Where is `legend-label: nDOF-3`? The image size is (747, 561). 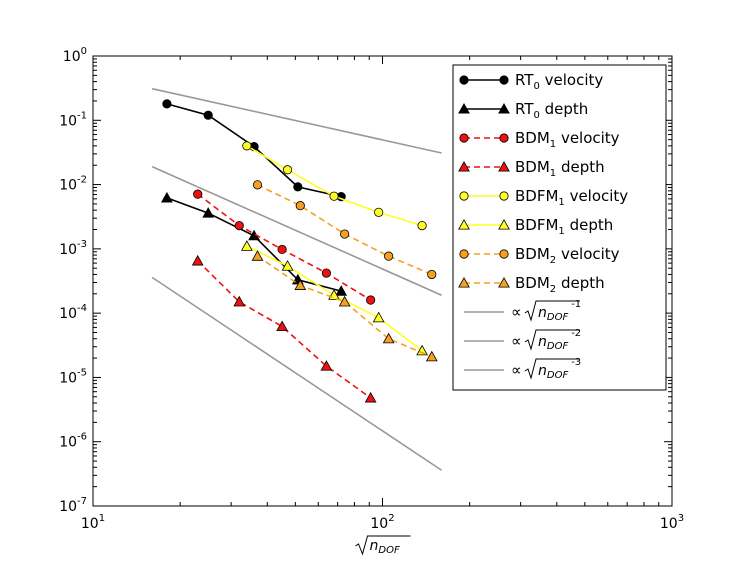 legend-label: nDOF-3 is located at coordinates (559, 369).